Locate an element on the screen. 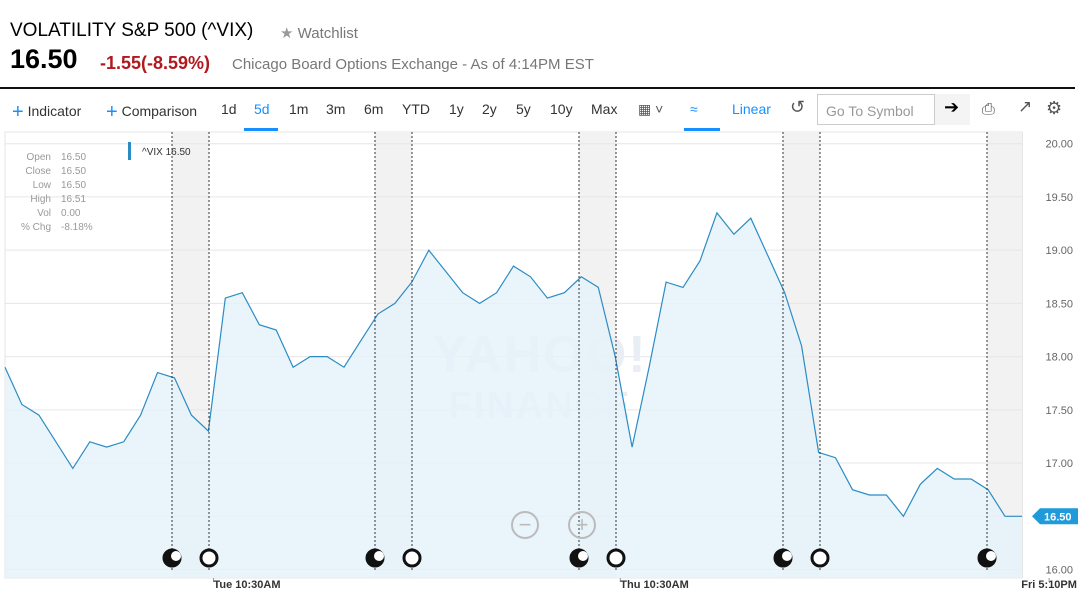 The image size is (1087, 590). chart-type-selection is located at coordinates (702, 129).